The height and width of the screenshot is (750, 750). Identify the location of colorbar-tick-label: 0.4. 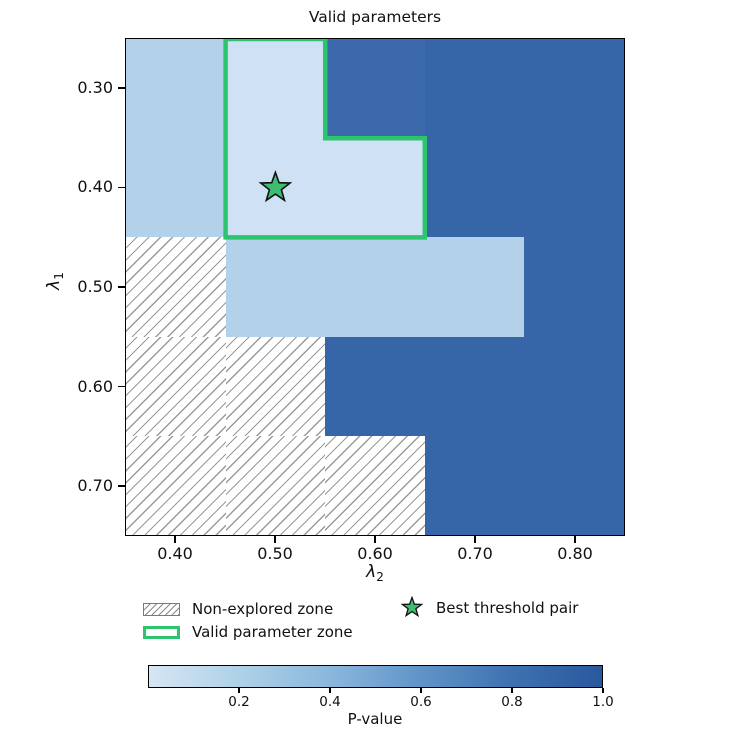
(330, 702).